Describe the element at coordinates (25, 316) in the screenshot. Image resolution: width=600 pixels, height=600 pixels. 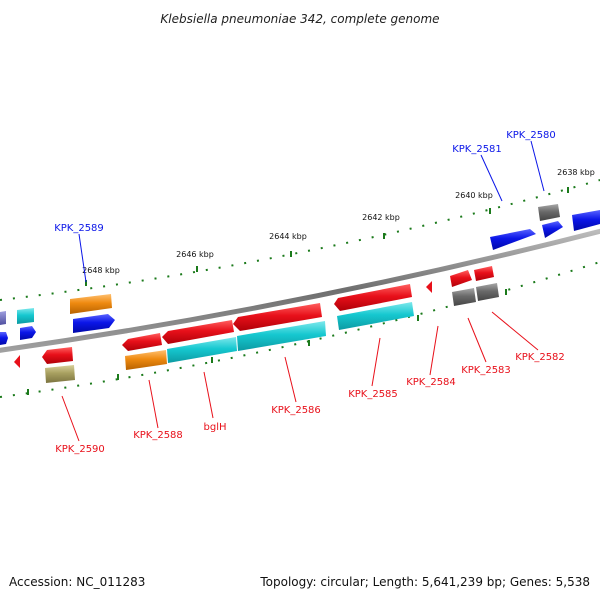
I see `gene-cyan-left` at that location.